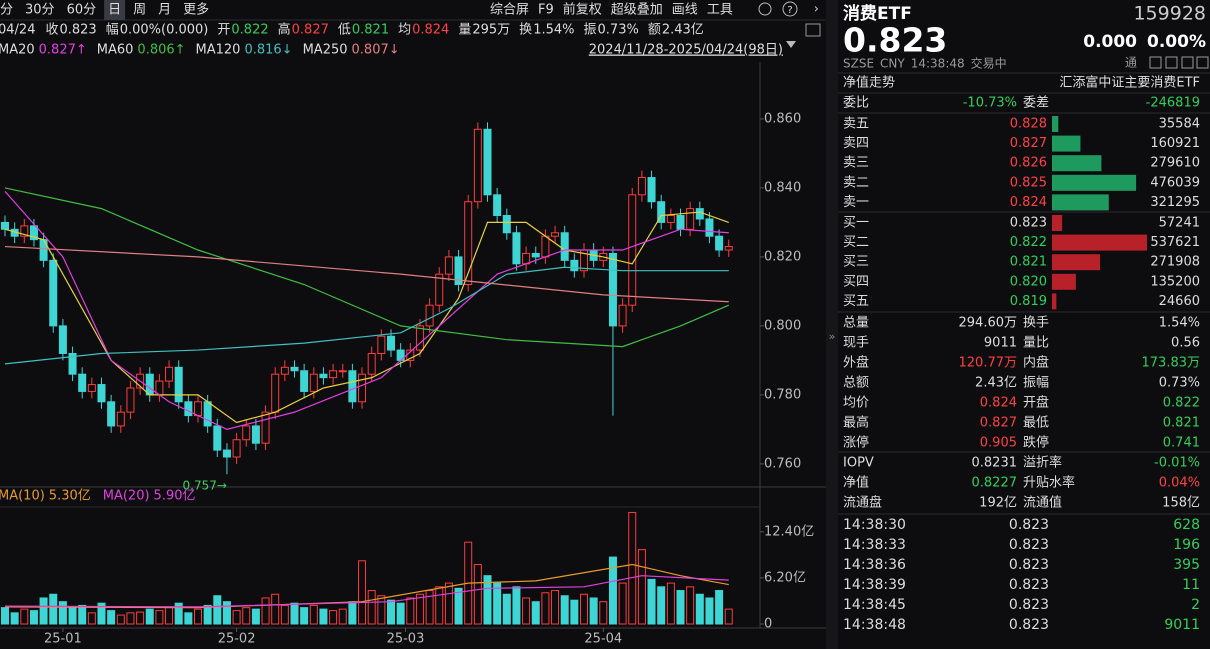  I want to click on tool-button: 超级叠加, so click(637, 10).